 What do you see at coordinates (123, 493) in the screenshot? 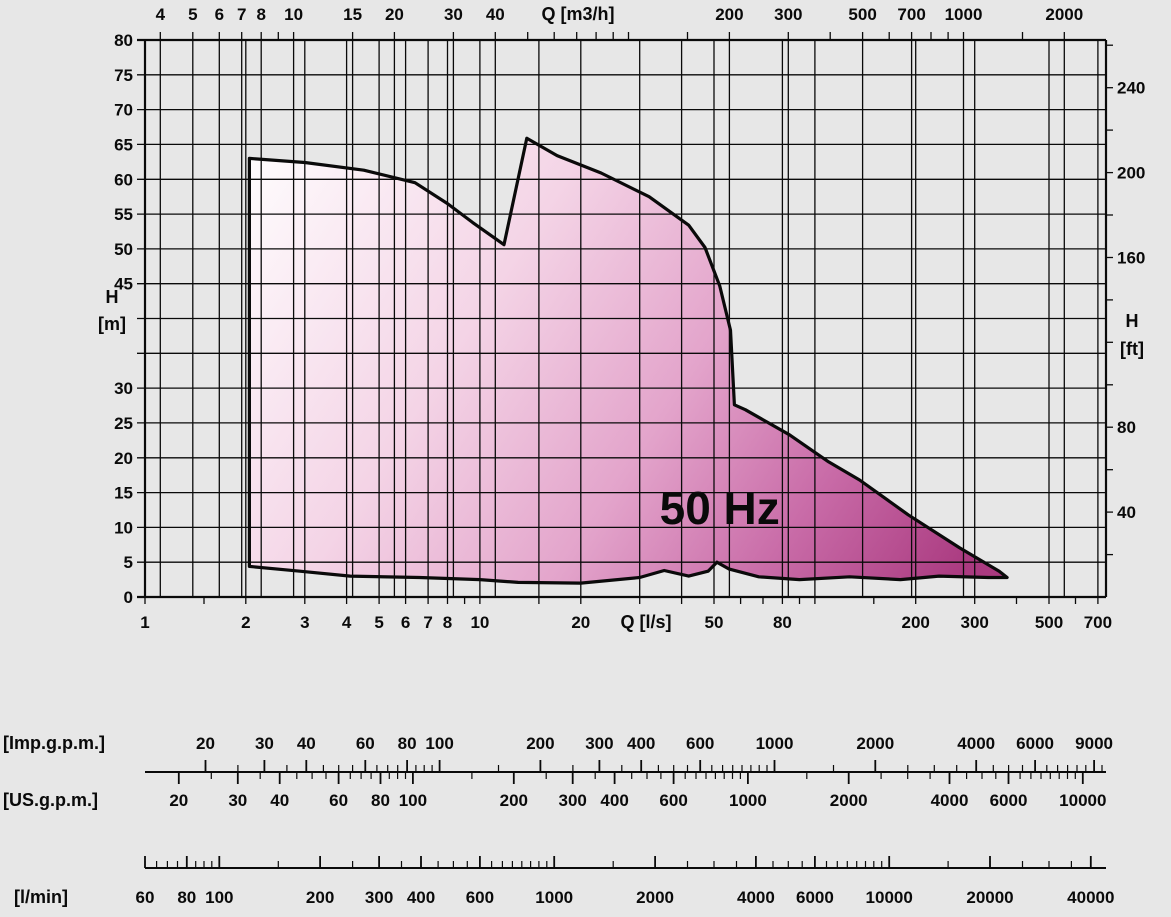
I see `left-tick-label: 15` at bounding box center [123, 493].